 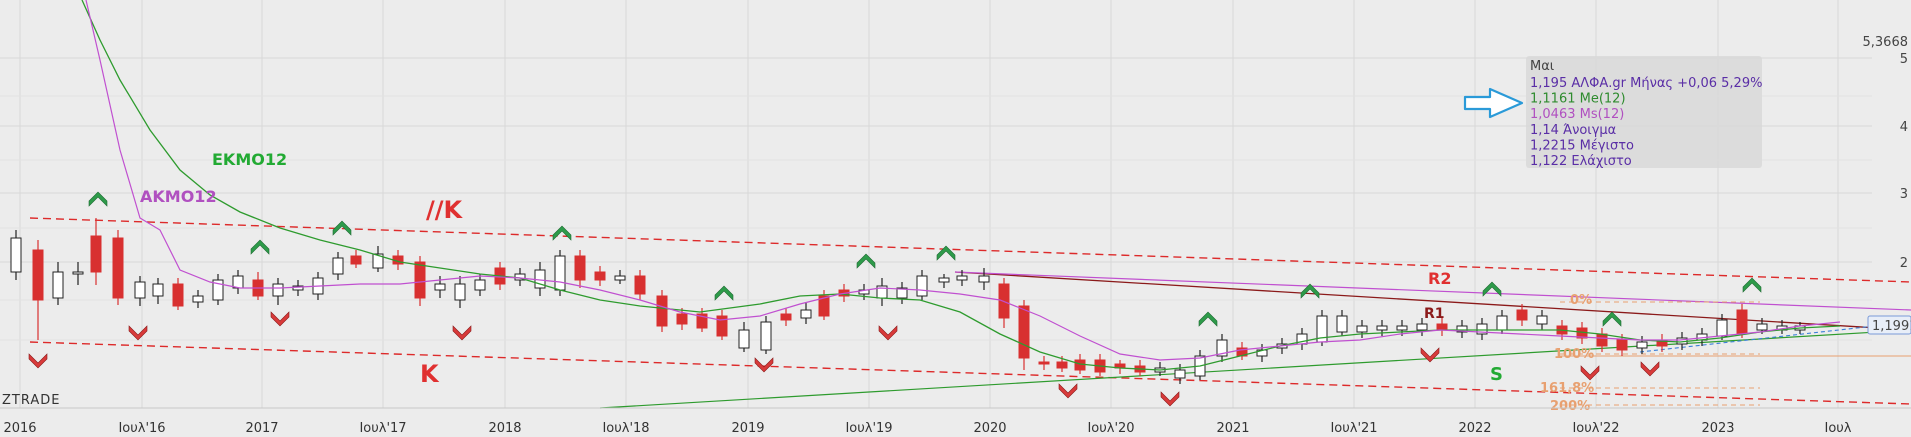 I want to click on annotation-label: ΑΚΜΟ12, so click(x=178, y=196).